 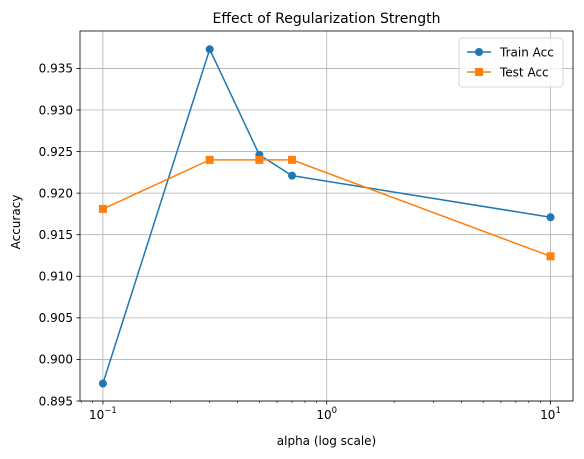 I want to click on legend-box, so click(x=511, y=62).